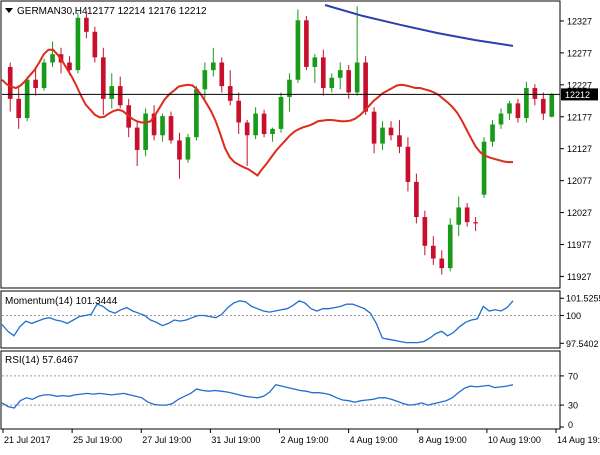  Describe the element at coordinates (305, 440) in the screenshot. I see `time-axis-label: 2 Aug 19:00` at that location.